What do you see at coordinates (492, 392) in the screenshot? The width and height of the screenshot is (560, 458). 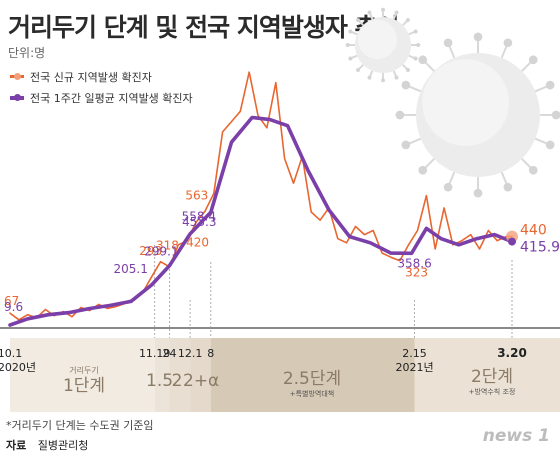 I see `phase-note-6: +방역수칙 조정` at bounding box center [492, 392].